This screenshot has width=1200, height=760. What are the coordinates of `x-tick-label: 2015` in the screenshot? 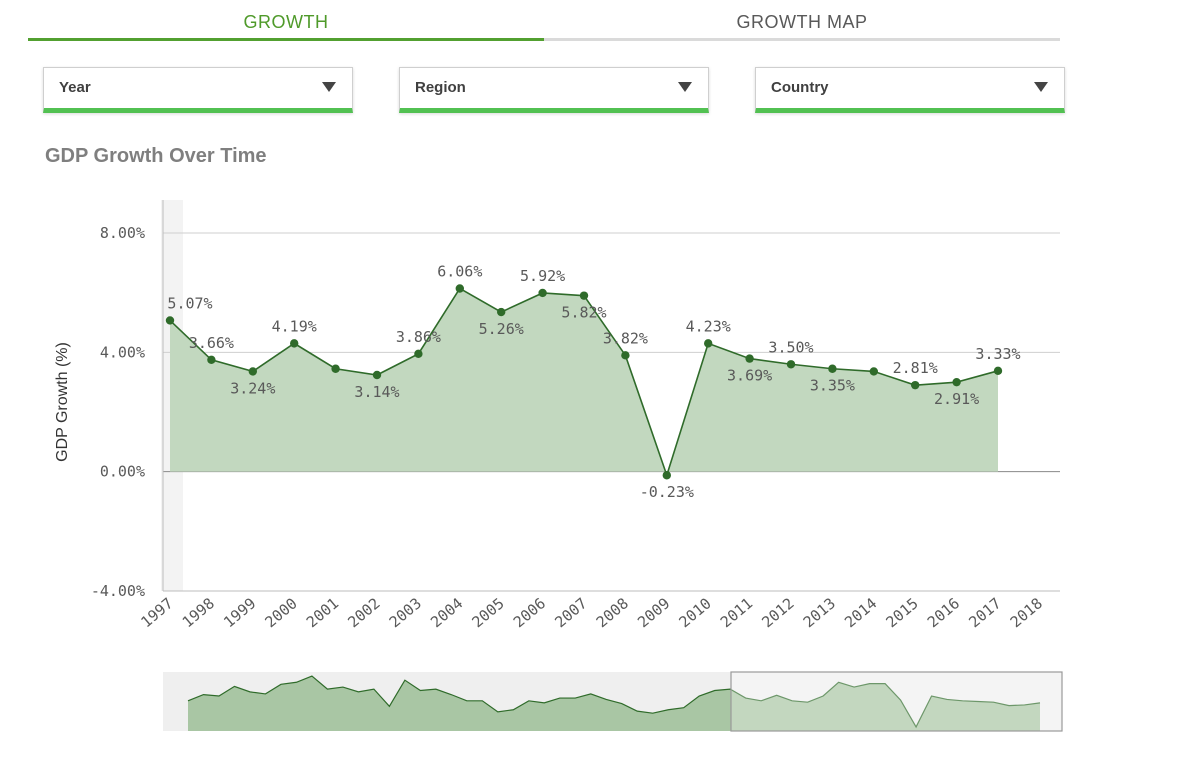 It's located at (902, 612).